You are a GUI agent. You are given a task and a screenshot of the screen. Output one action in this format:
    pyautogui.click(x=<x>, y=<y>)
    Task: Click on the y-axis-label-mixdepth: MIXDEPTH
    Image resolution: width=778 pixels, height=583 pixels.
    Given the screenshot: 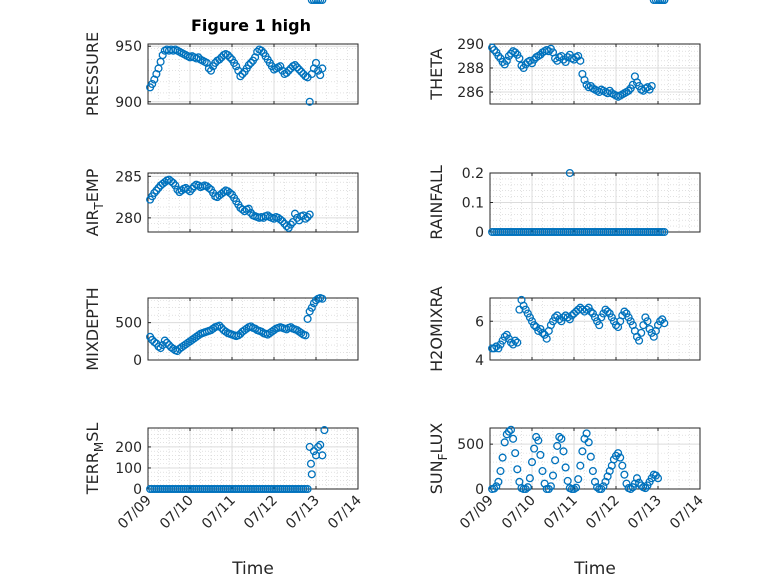 What is the action you would take?
    pyautogui.click(x=92, y=328)
    